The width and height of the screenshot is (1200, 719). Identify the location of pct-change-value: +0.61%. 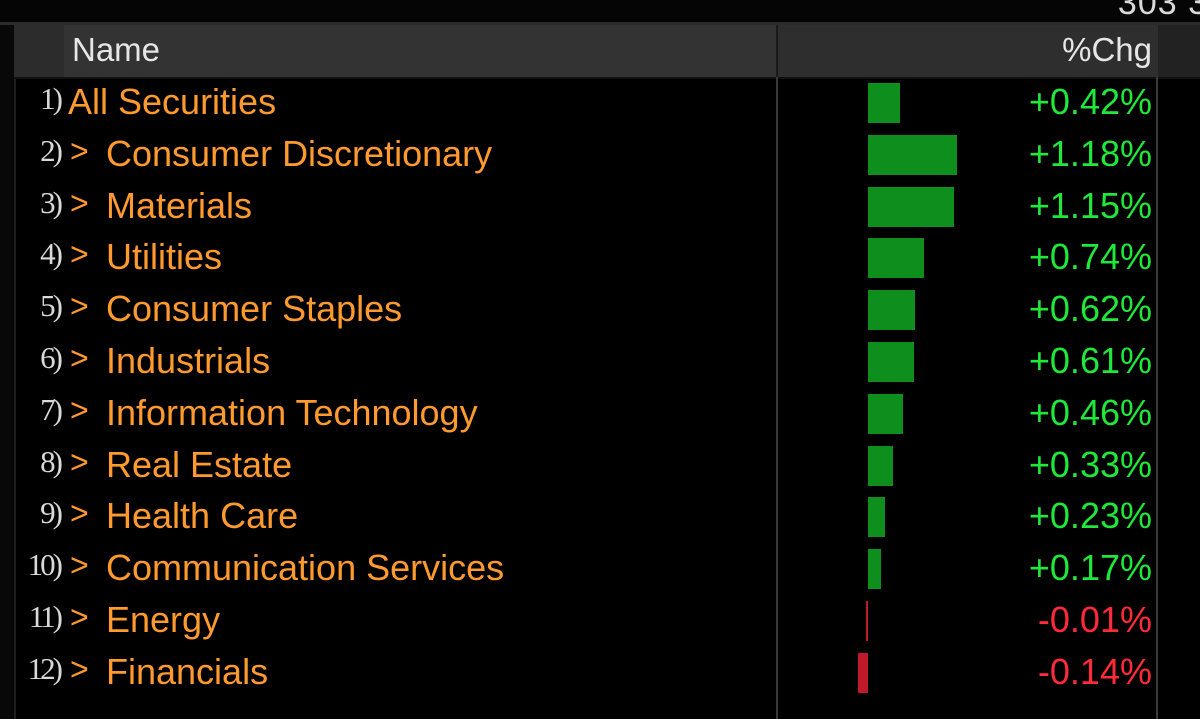
(1090, 360).